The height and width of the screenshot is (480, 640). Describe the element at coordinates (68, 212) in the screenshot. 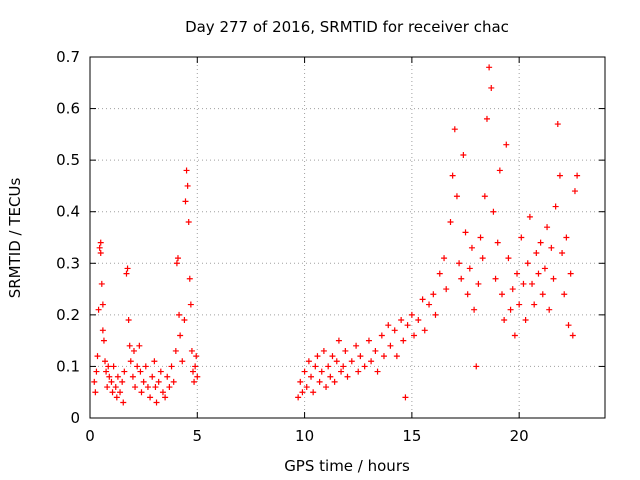

I see `y-tick-label: 0.4` at that location.